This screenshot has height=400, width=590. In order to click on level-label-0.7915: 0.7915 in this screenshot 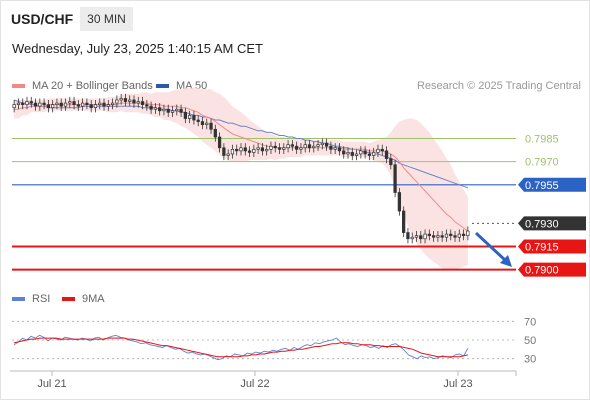, I will do `click(542, 247)`.